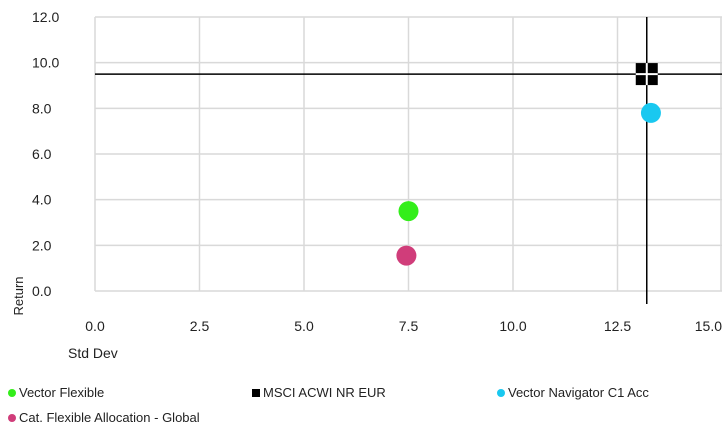 This screenshot has height=430, width=722. Describe the element at coordinates (324, 392) in the screenshot. I see `legend-label: MSCI ACWI NR EUR` at that location.